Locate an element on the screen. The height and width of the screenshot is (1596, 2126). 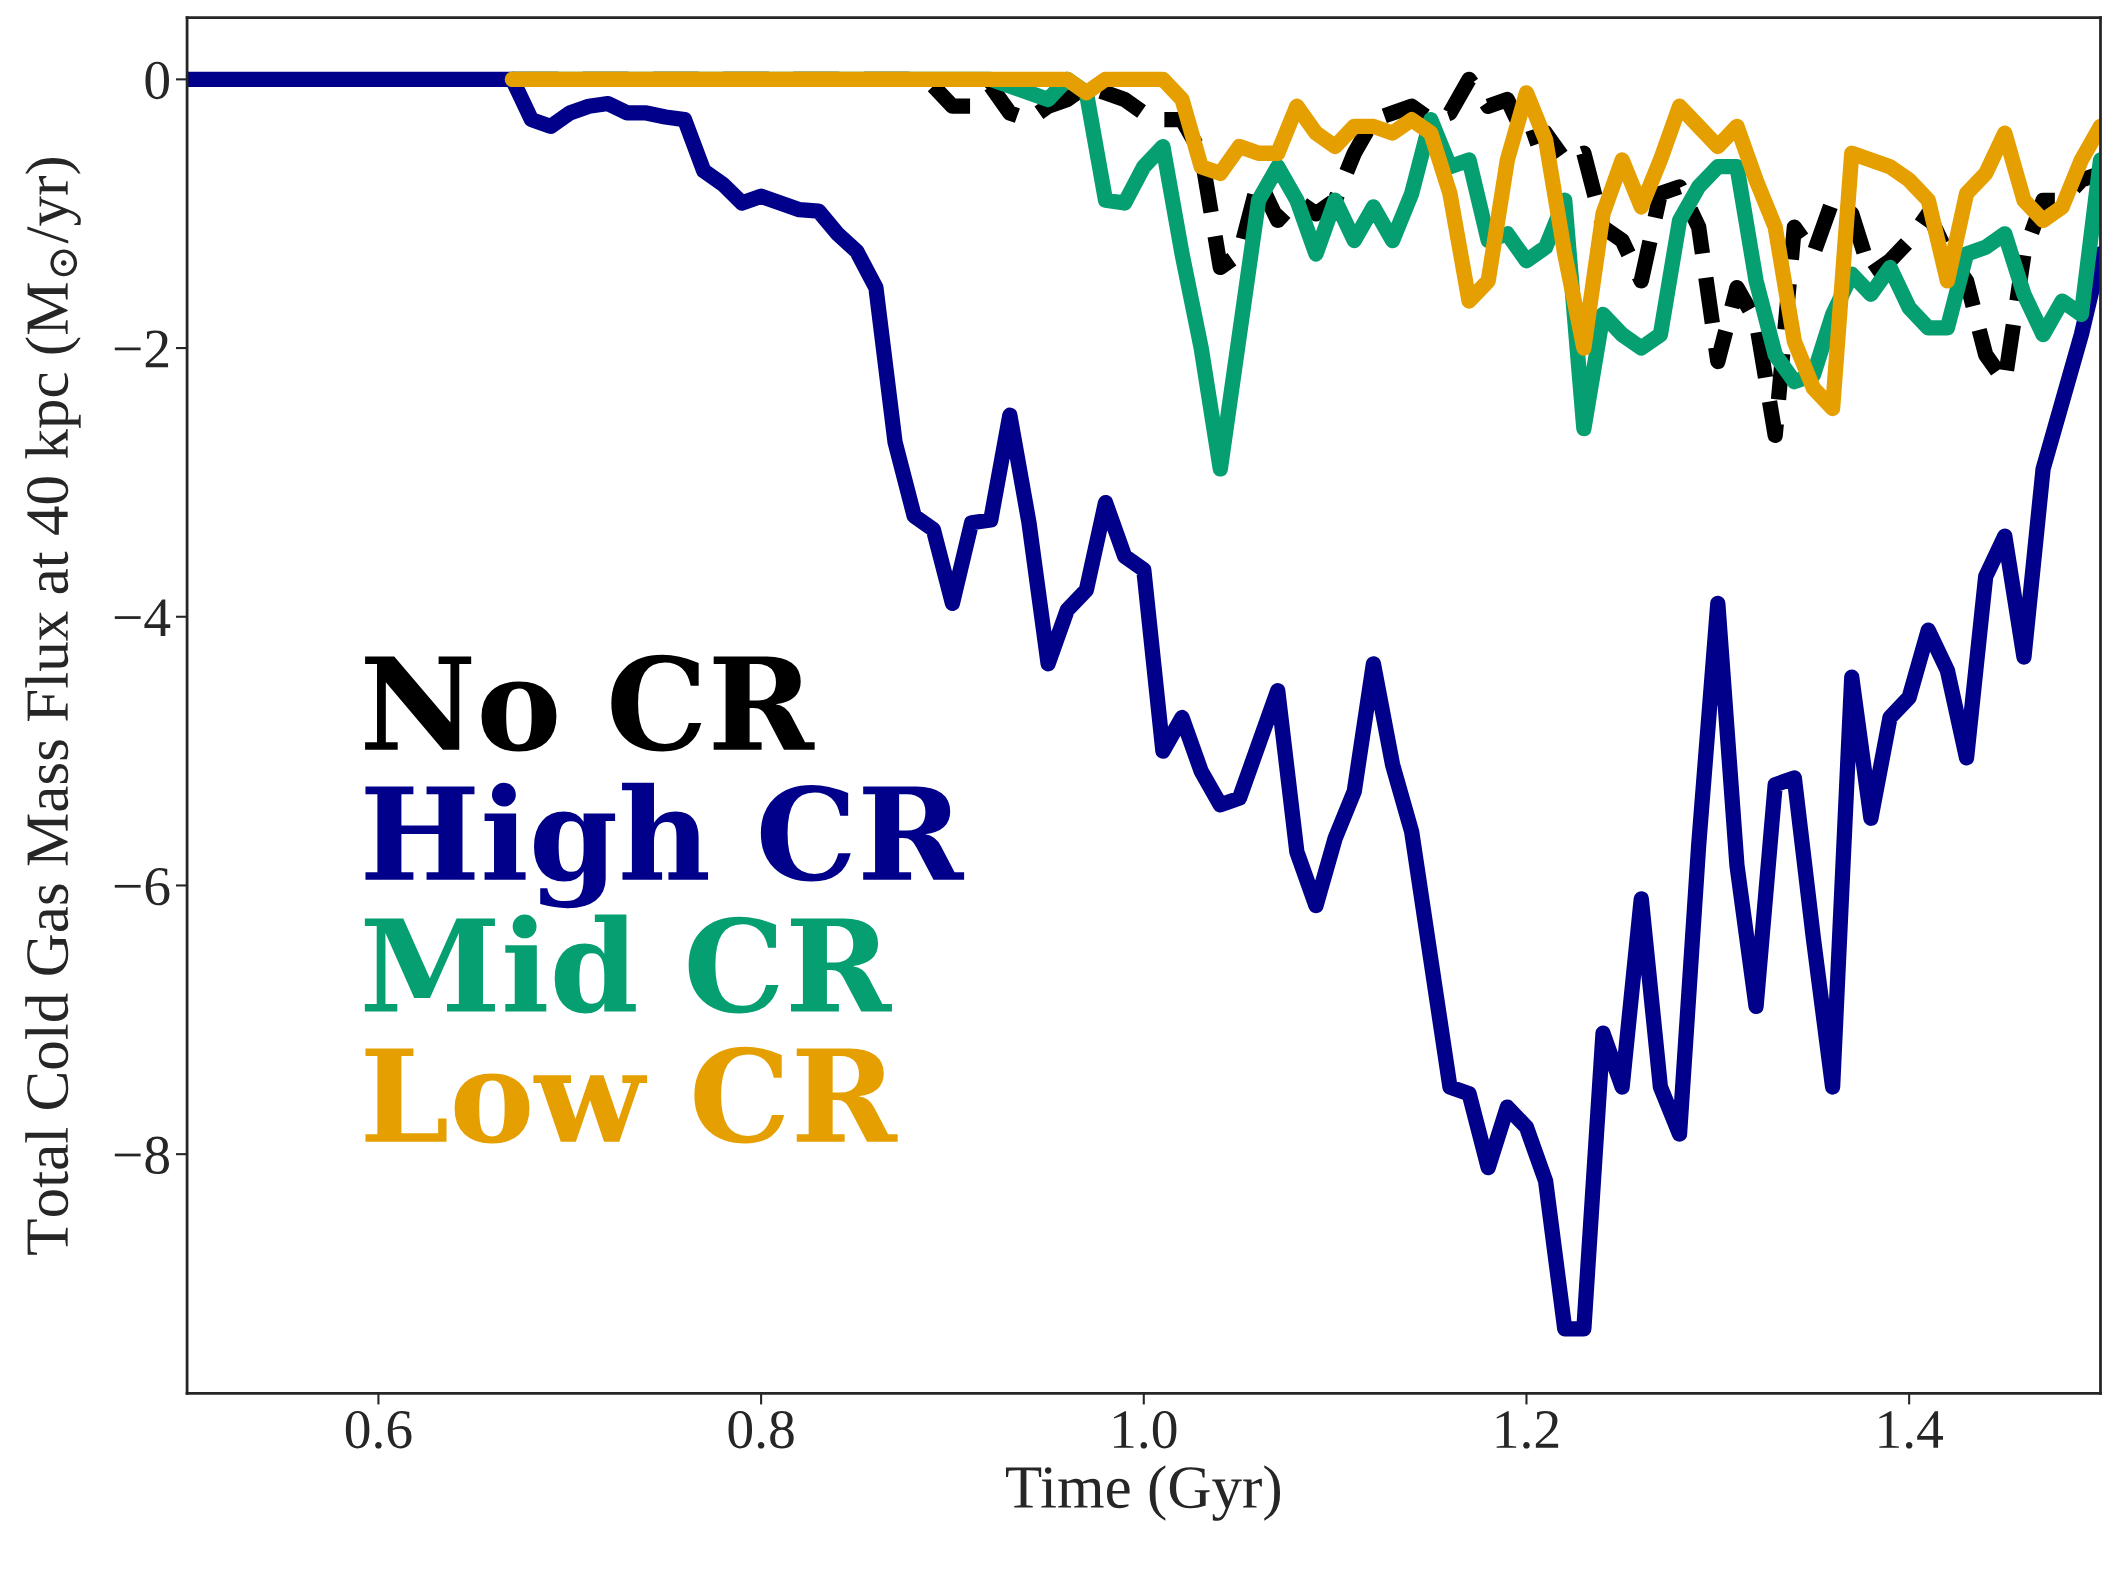
y-tick-label: −8 is located at coordinates (141, 1155).